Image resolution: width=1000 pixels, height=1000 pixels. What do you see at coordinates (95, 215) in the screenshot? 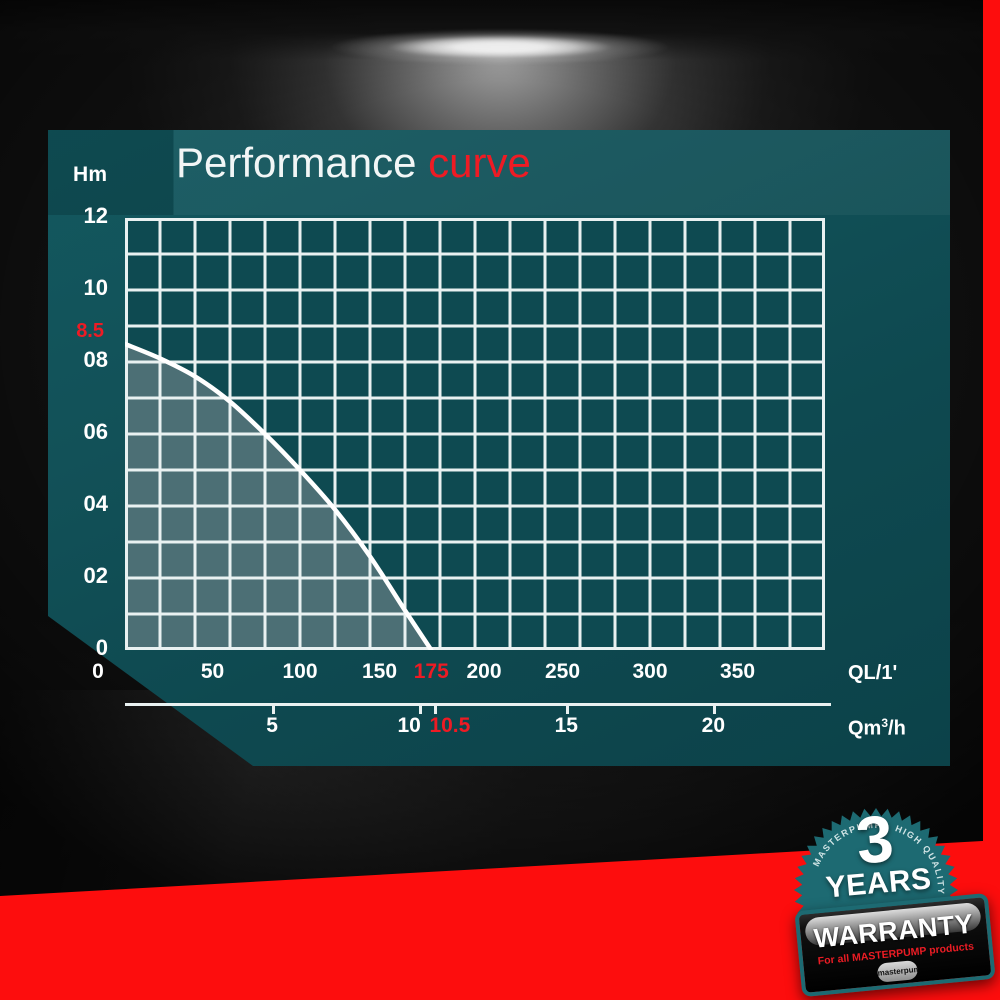
I see `y-tick-label: 12` at bounding box center [95, 215].